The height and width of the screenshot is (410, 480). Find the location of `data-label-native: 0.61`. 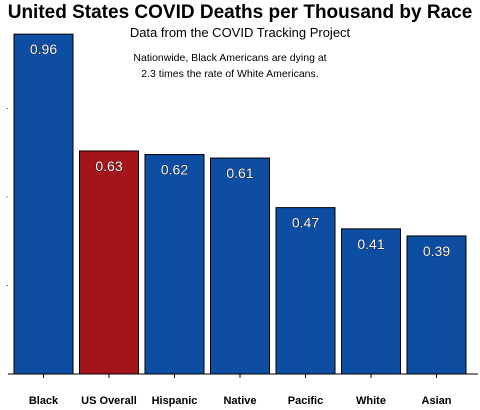

data-label-native: 0.61 is located at coordinates (239, 173).